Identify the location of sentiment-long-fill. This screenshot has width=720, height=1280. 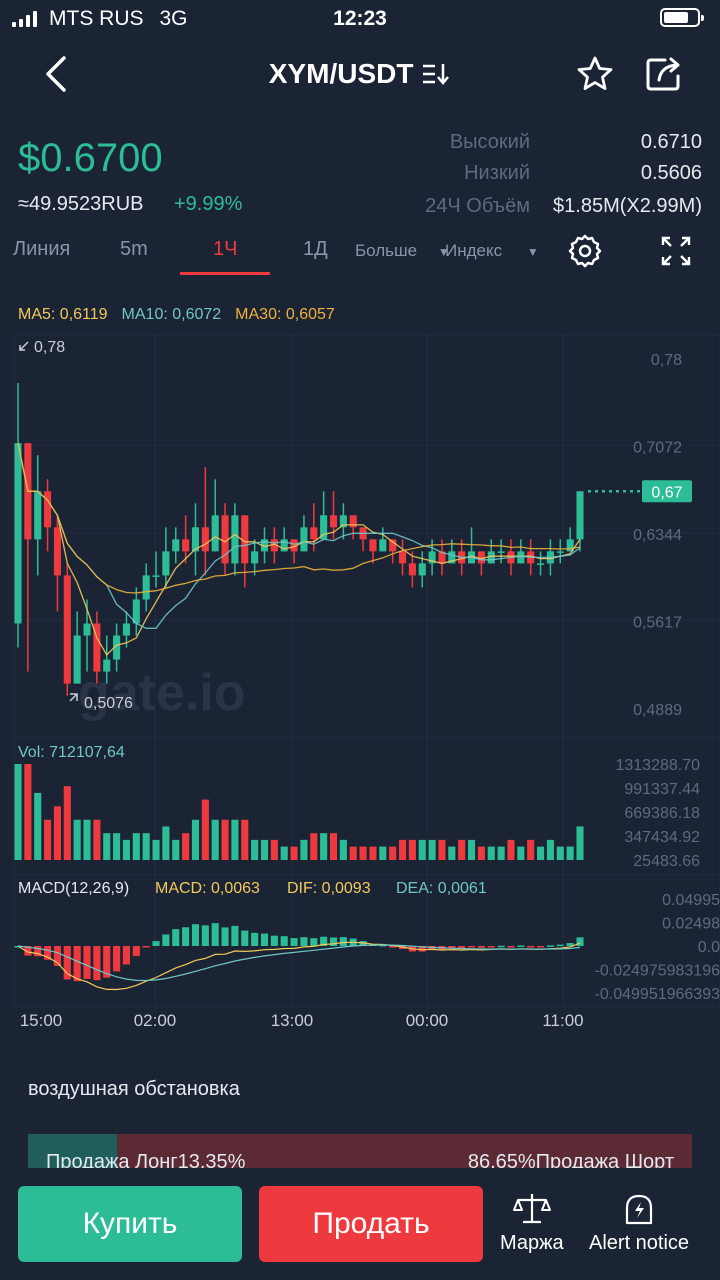
(72, 1151).